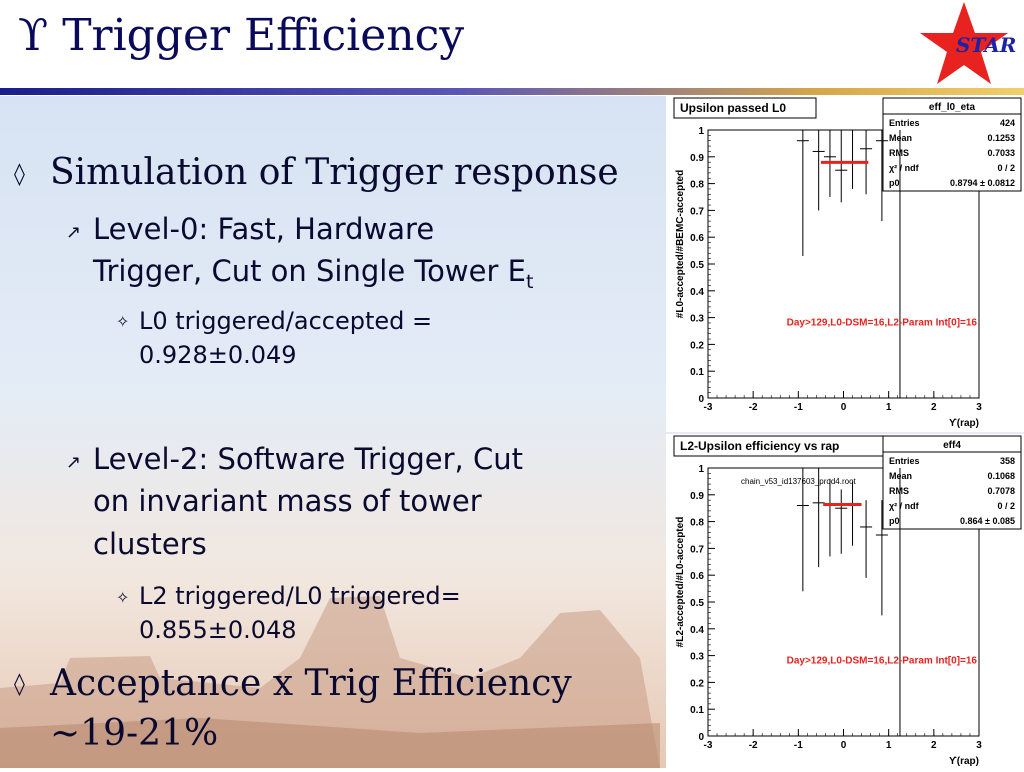  Describe the element at coordinates (1007, 123) in the screenshot. I see `stats-value: 424` at that location.